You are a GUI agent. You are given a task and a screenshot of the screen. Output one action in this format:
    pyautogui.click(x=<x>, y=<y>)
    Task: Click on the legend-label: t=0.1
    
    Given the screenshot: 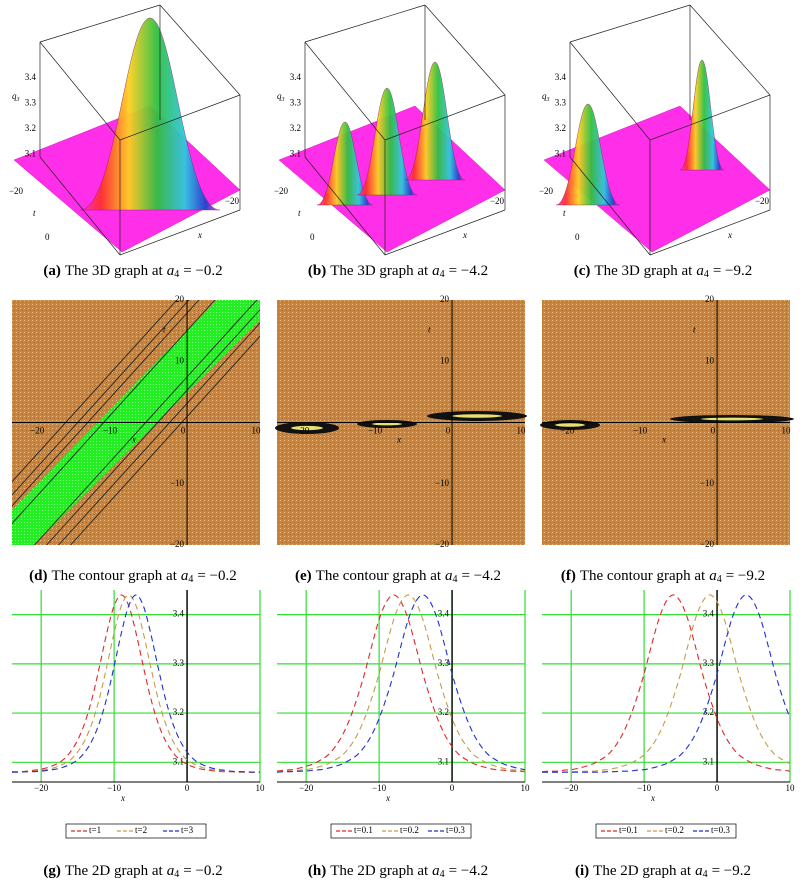 What is the action you would take?
    pyautogui.click(x=628, y=830)
    